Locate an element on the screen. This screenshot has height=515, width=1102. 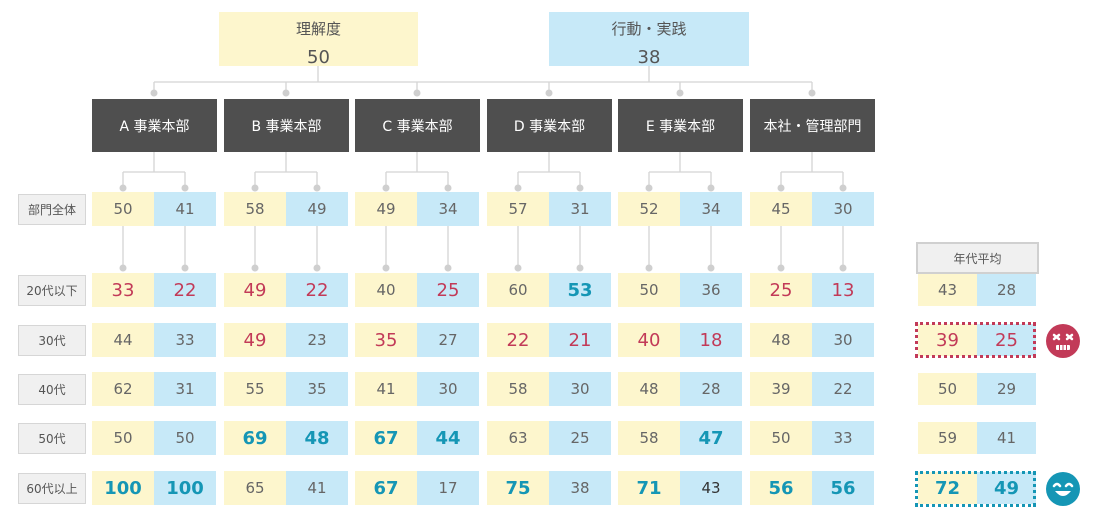
lowest-average-highlight is located at coordinates (975, 340).